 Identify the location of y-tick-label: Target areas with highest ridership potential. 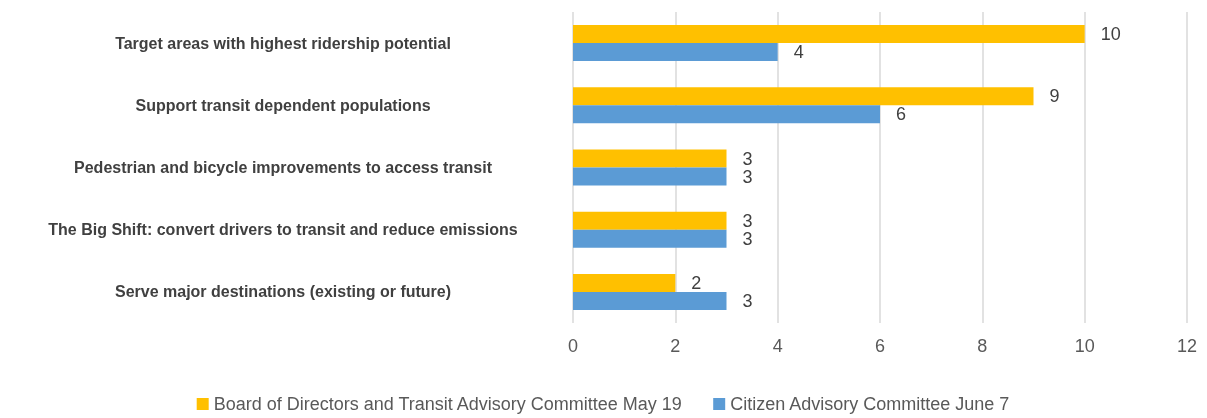
(283, 43).